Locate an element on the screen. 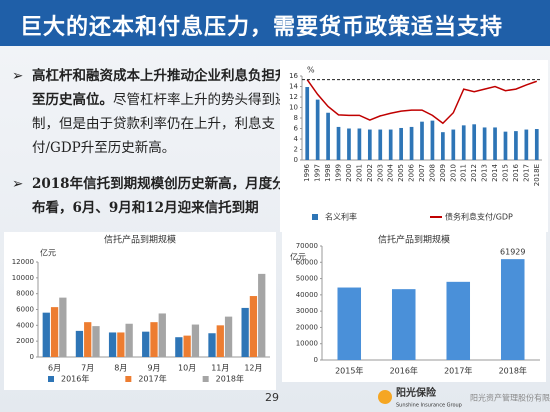 The height and width of the screenshot is (412, 550). company: 阳光资产管理股份有限公司 is located at coordinates (510, 398).